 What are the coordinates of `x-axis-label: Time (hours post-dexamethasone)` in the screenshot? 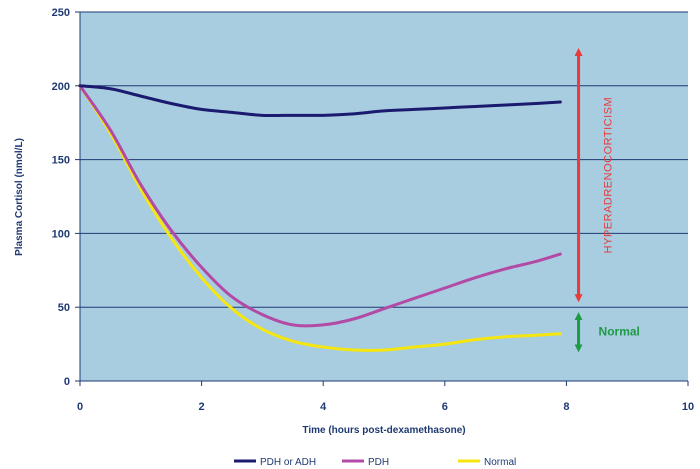 It's located at (383, 430).